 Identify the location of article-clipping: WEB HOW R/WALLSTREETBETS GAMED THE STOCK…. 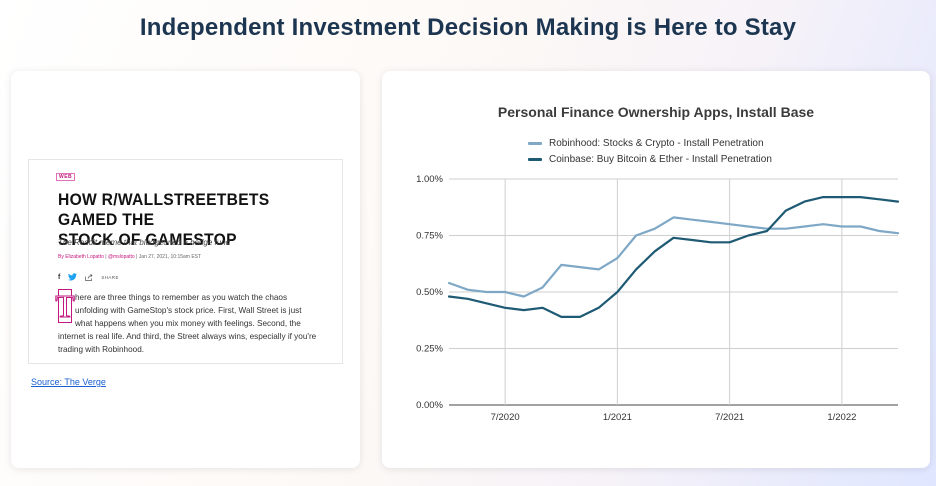
(185, 261).